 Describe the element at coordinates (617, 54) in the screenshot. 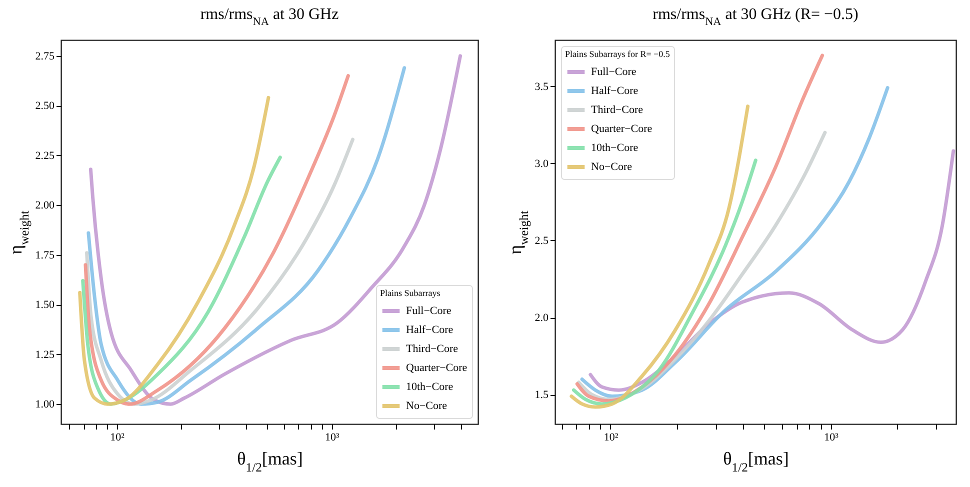

I see `legend-title: Plains Subarrays for R= −0.5` at that location.